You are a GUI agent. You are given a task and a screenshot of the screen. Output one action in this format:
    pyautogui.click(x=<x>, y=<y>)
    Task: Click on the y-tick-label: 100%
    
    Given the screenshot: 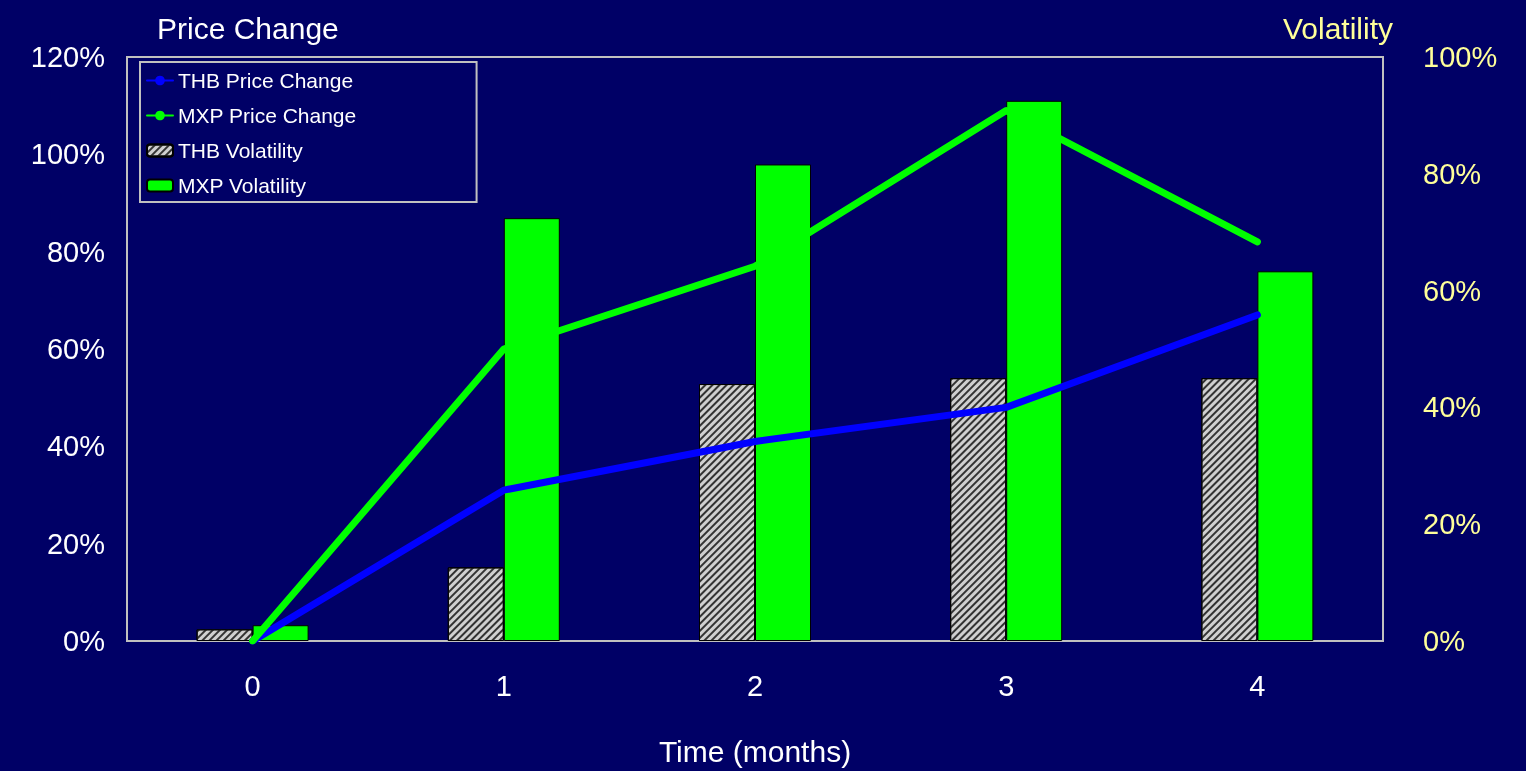 What is the action you would take?
    pyautogui.click(x=67, y=154)
    